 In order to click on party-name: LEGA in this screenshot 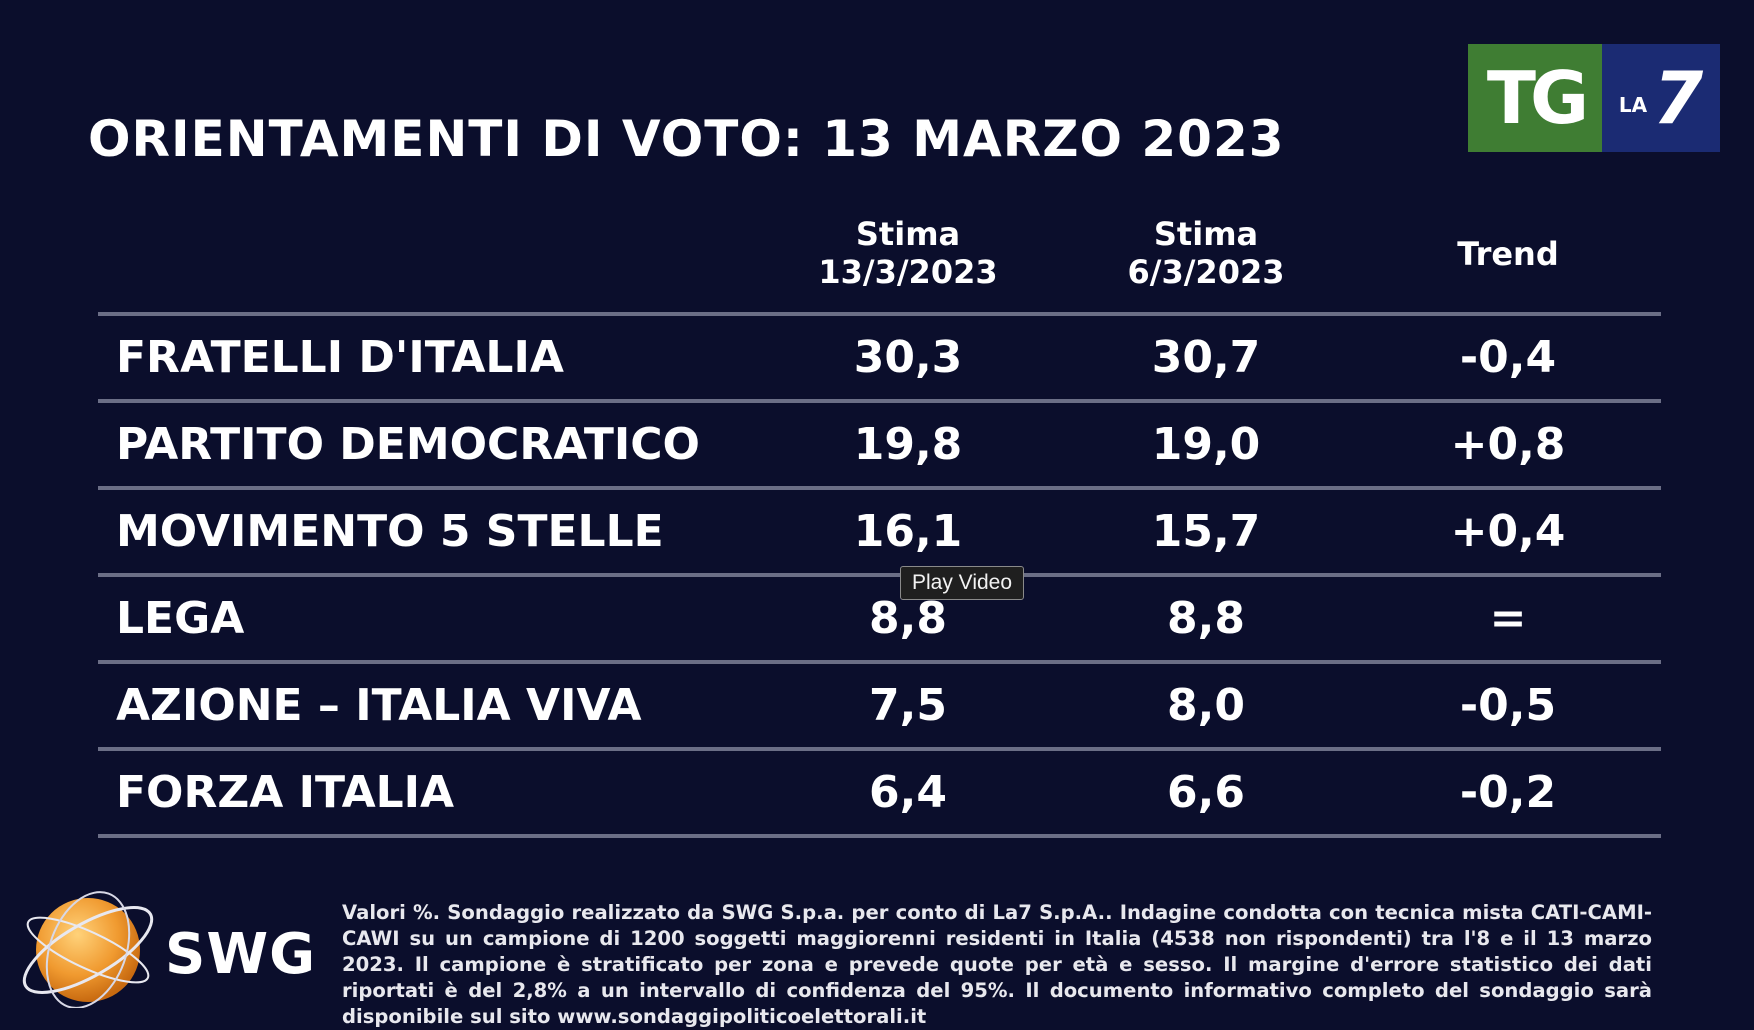, I will do `click(180, 618)`.